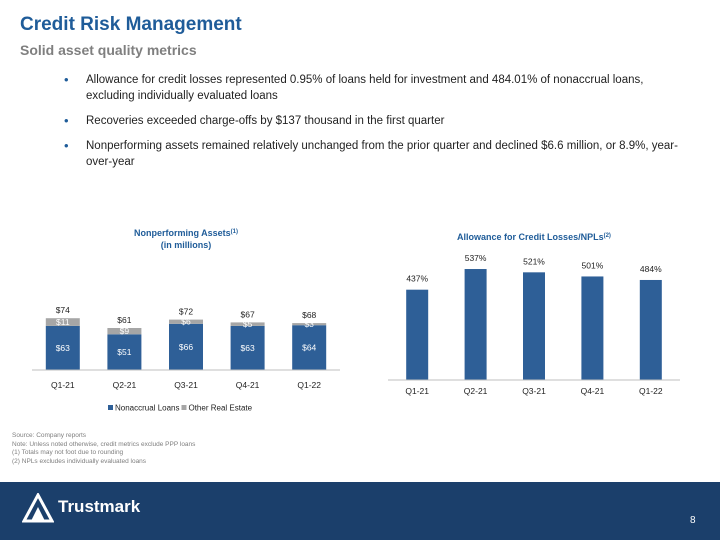  I want to click on segment-label: $6, so click(186, 322).